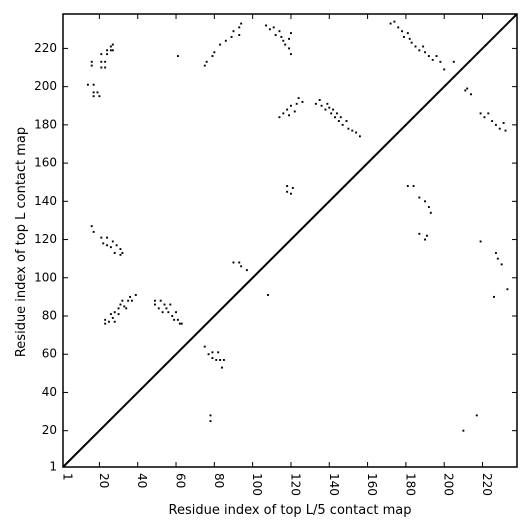  Describe the element at coordinates (53, 467) in the screenshot. I see `y-tick-label: 1` at that location.